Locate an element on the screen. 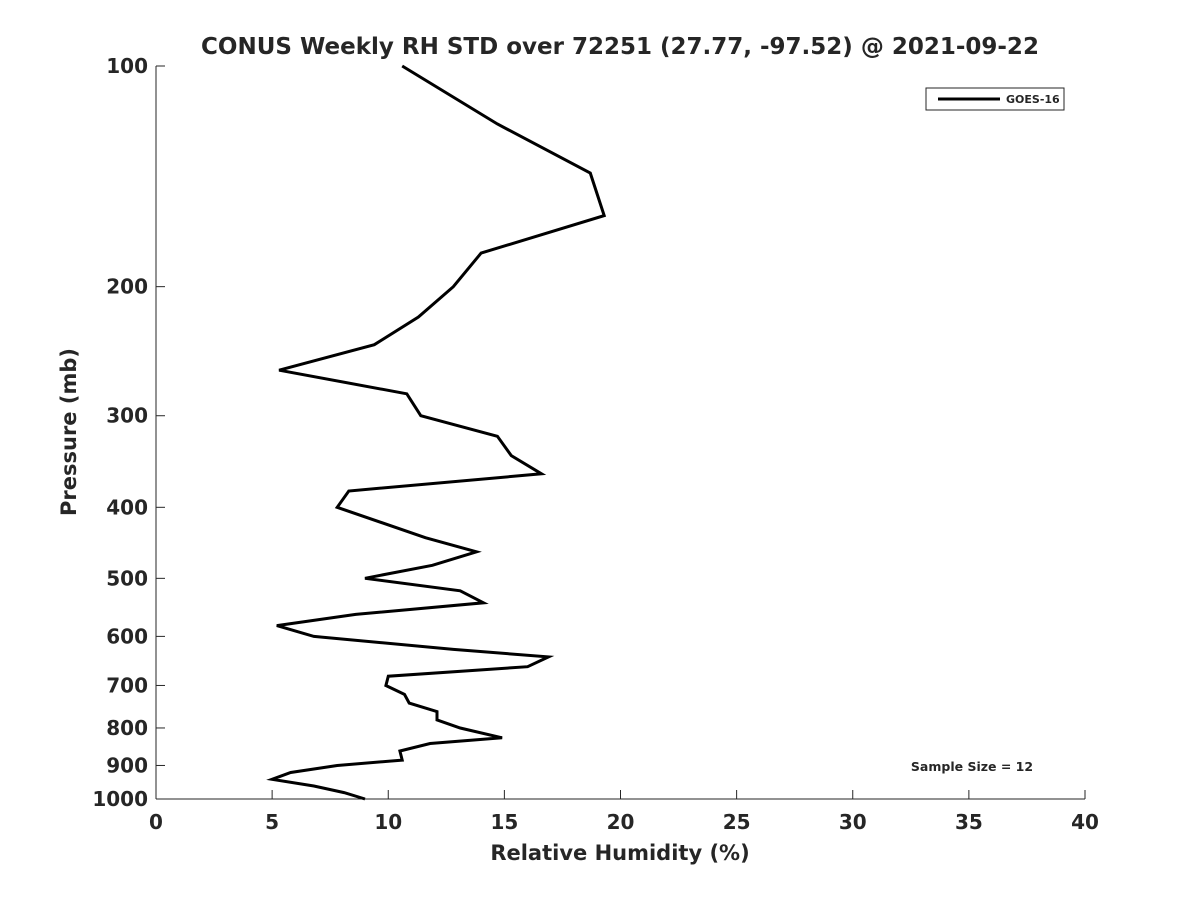 The image size is (1200, 904). y-tick-label: 700 is located at coordinates (127, 685).